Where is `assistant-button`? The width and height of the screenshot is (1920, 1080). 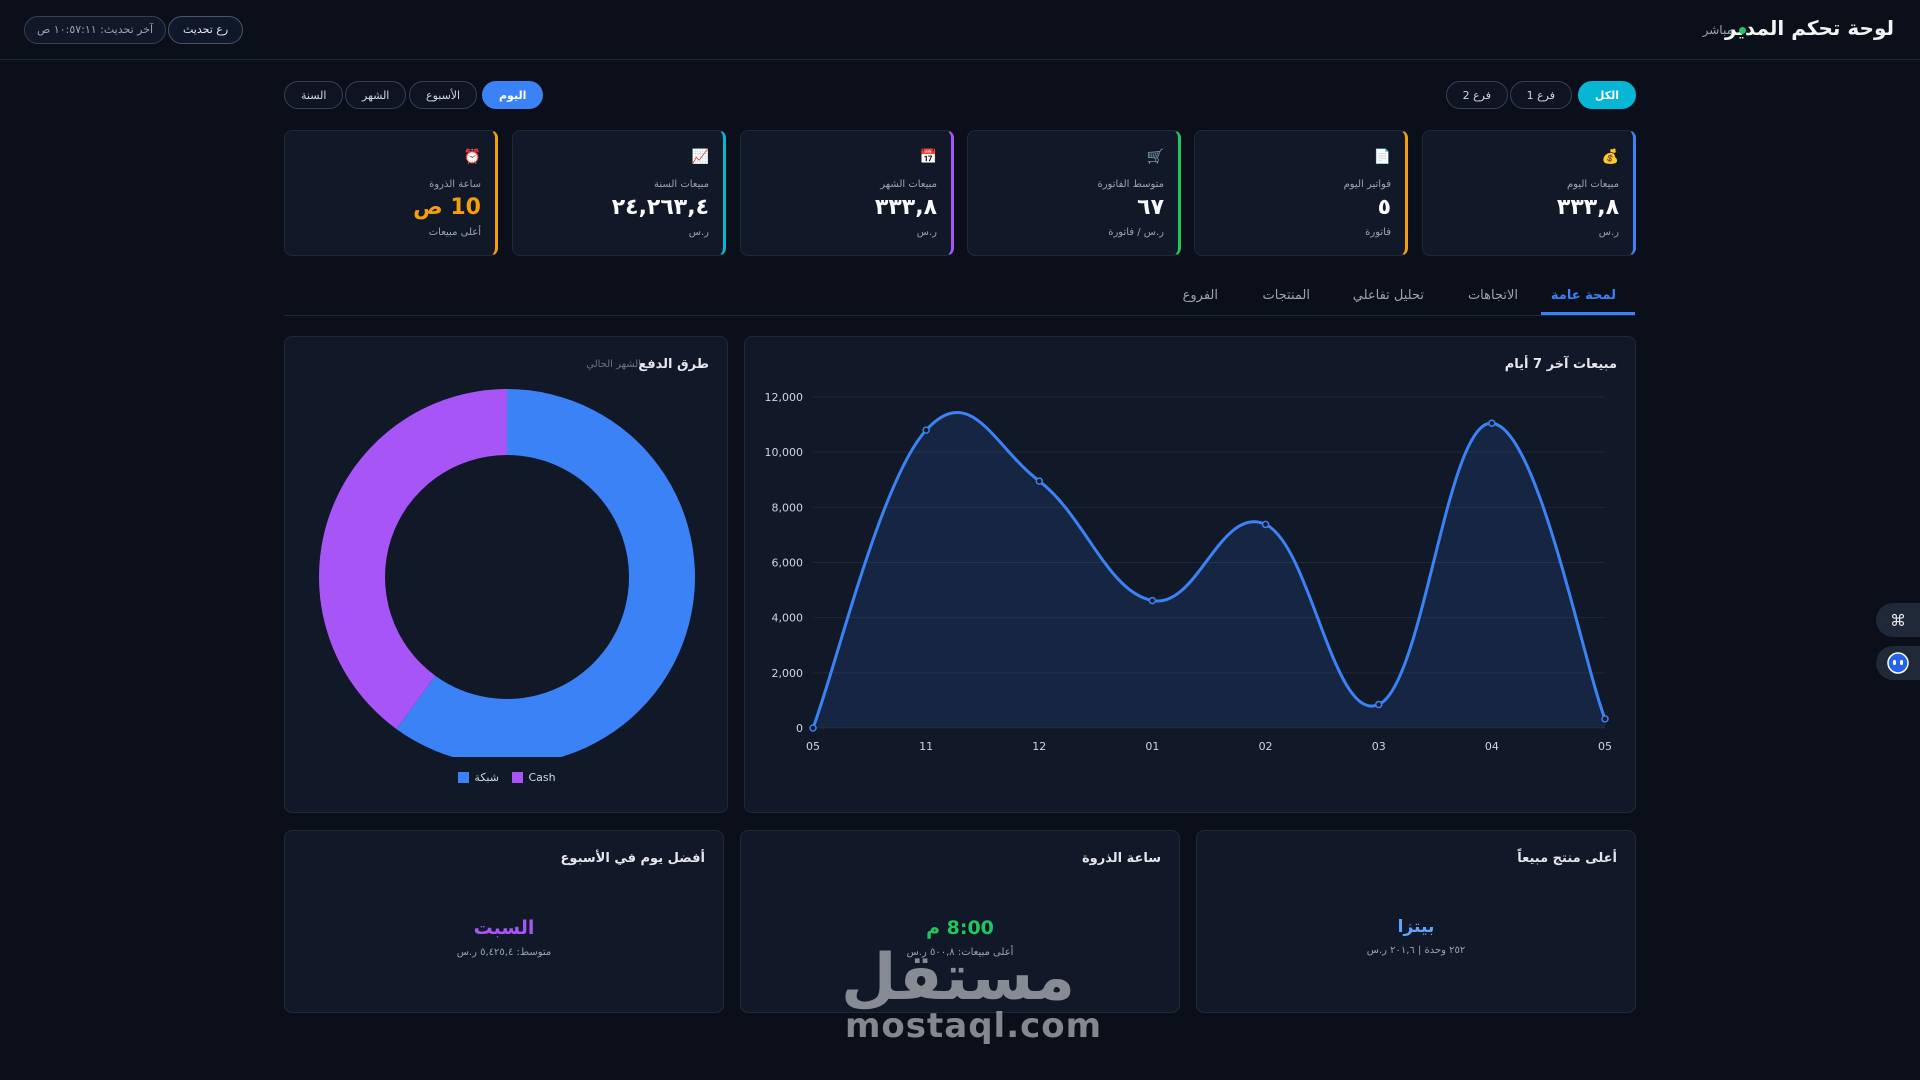 assistant-button is located at coordinates (1898, 663).